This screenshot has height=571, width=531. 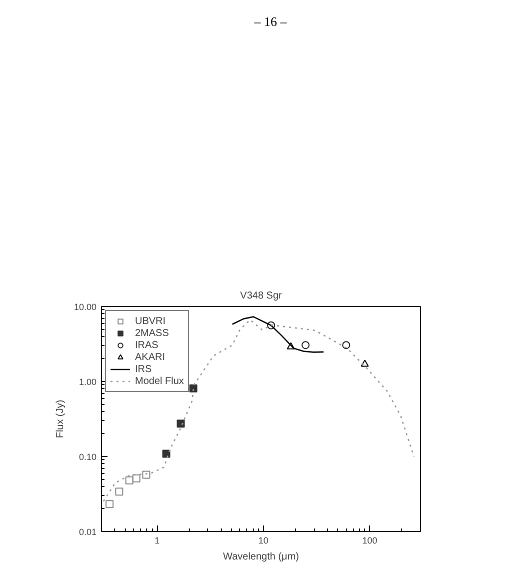 I want to click on y-tick-label: 0.10, so click(x=87, y=457).